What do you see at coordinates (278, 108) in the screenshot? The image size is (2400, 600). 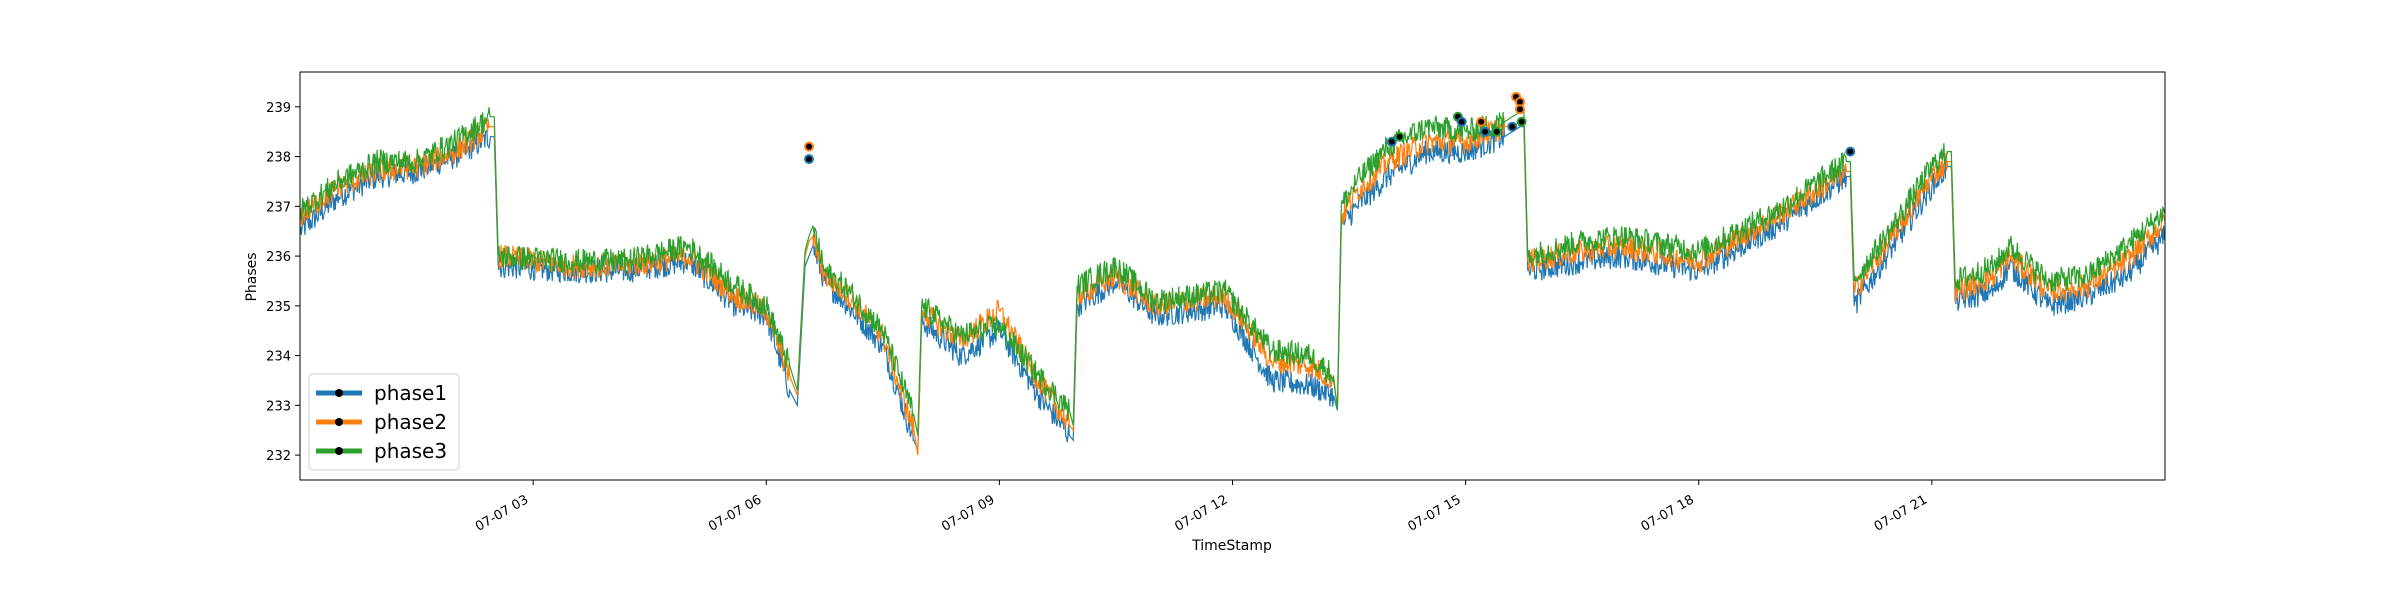 I see `y-tick-label: 239` at bounding box center [278, 108].